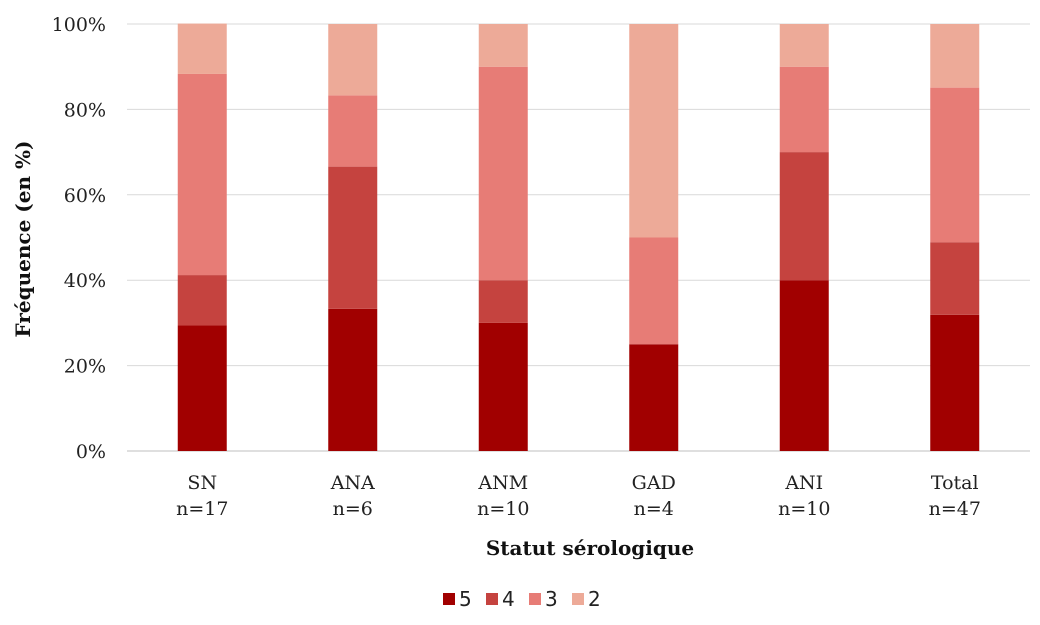  What do you see at coordinates (202, 509) in the screenshot?
I see `x-tick-count: n=17` at bounding box center [202, 509].